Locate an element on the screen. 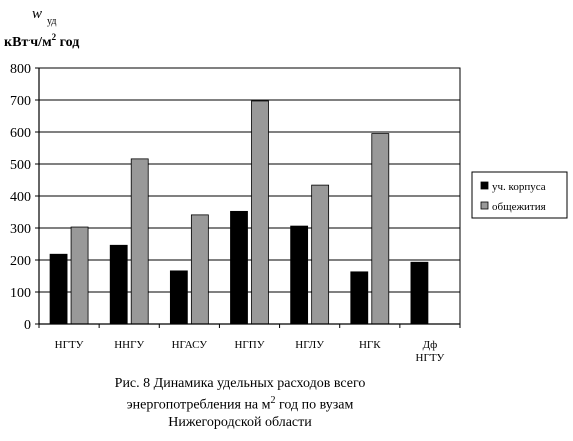  x-tick-label: ННГУ is located at coordinates (129, 345).